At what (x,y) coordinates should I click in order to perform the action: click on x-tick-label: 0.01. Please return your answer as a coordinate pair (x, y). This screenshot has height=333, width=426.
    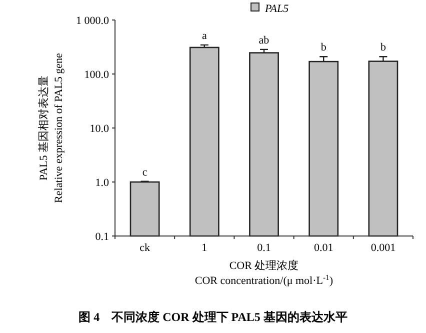
    Looking at the image, I should click on (324, 248).